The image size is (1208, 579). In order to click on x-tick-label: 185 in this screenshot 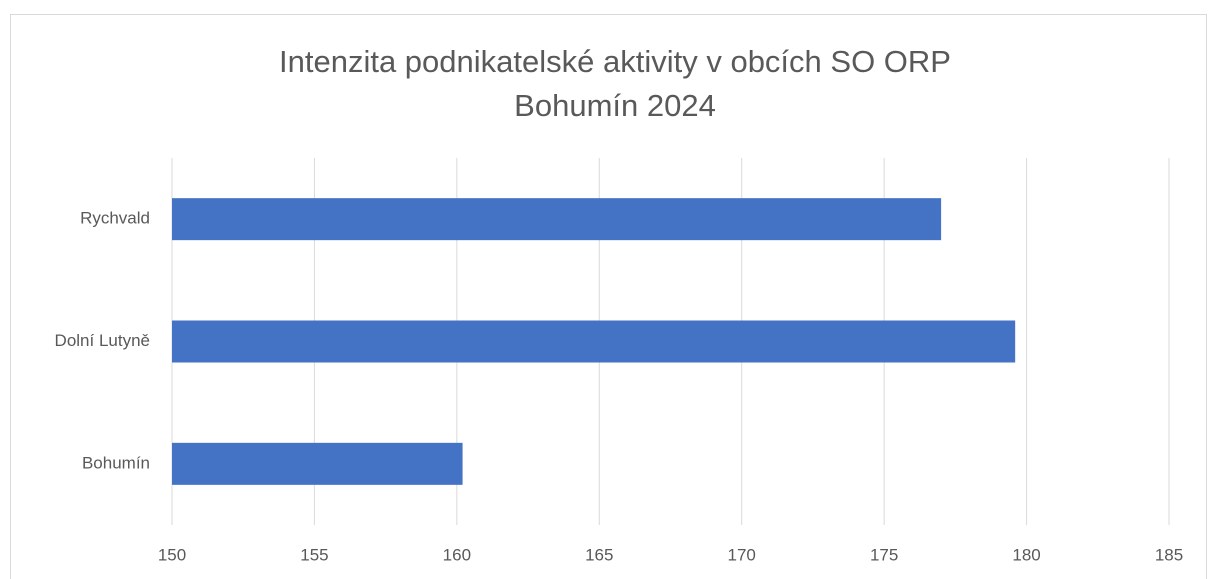, I will do `click(1169, 554)`.